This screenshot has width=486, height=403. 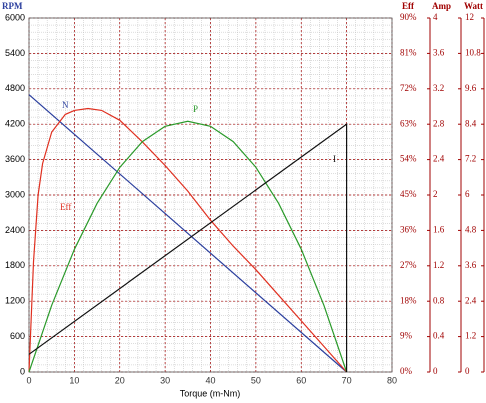 What do you see at coordinates (15, 159) in the screenshot?
I see `y-tick-label: 3600` at bounding box center [15, 159].